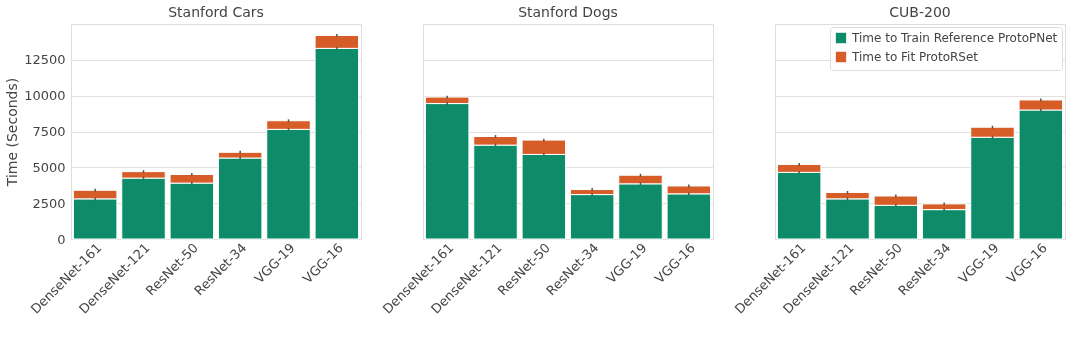  Describe the element at coordinates (49, 131) in the screenshot. I see `y-tick-label: 7500` at that location.